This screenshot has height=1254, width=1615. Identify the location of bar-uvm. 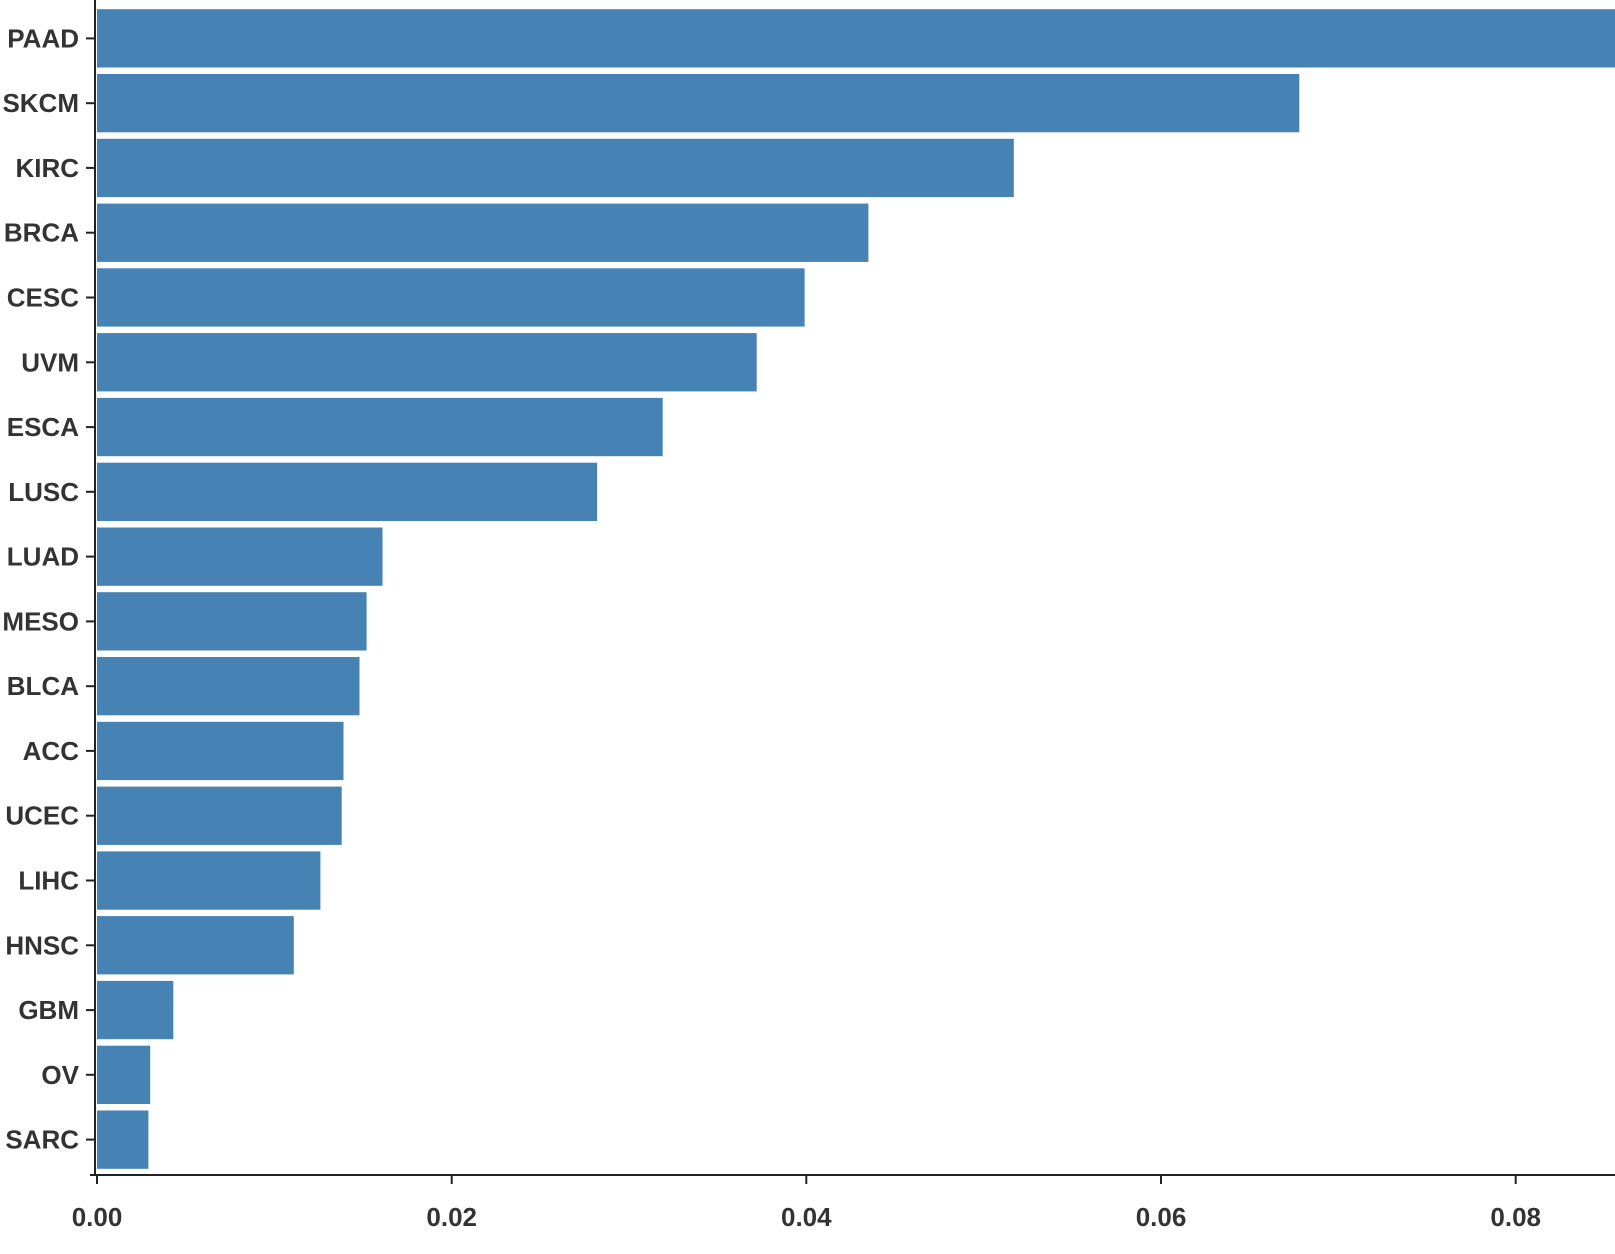
(427, 362).